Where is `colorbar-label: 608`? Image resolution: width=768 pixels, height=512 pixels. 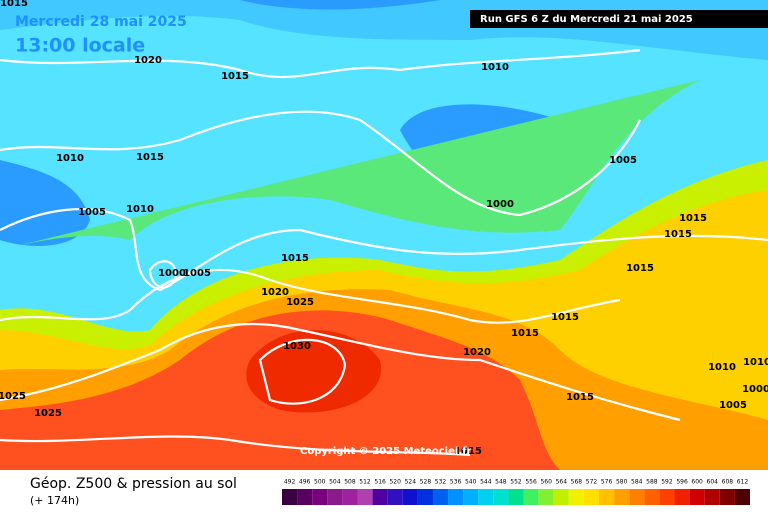 colorbar-label: 608 is located at coordinates (728, 482).